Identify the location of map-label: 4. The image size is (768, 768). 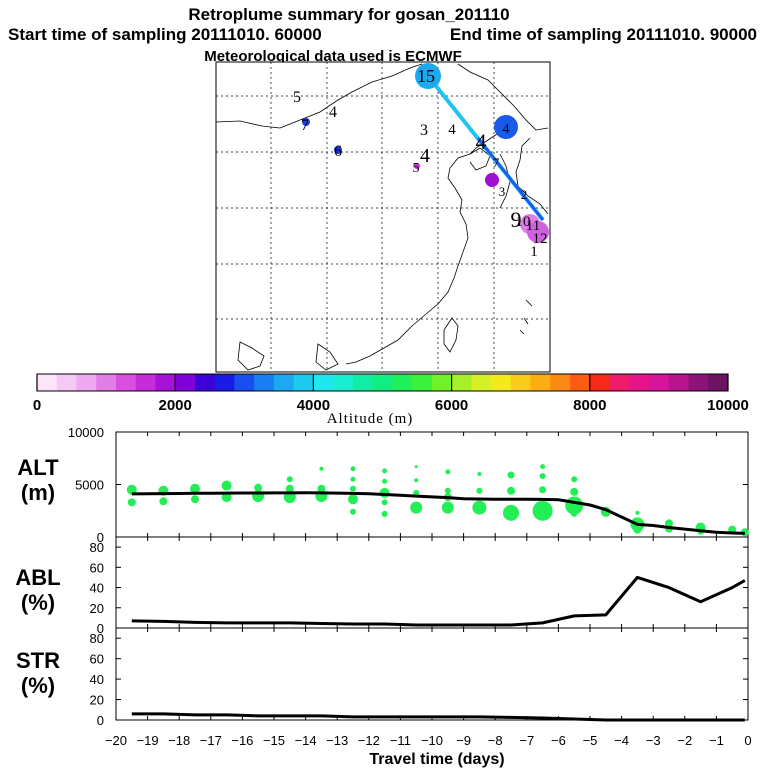
(452, 130).